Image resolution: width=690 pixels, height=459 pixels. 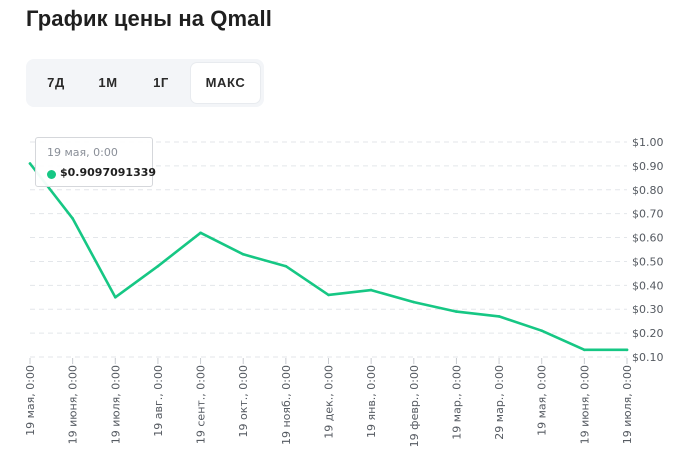 What do you see at coordinates (648, 166) in the screenshot?
I see `y-tick-label: $0.90` at bounding box center [648, 166].